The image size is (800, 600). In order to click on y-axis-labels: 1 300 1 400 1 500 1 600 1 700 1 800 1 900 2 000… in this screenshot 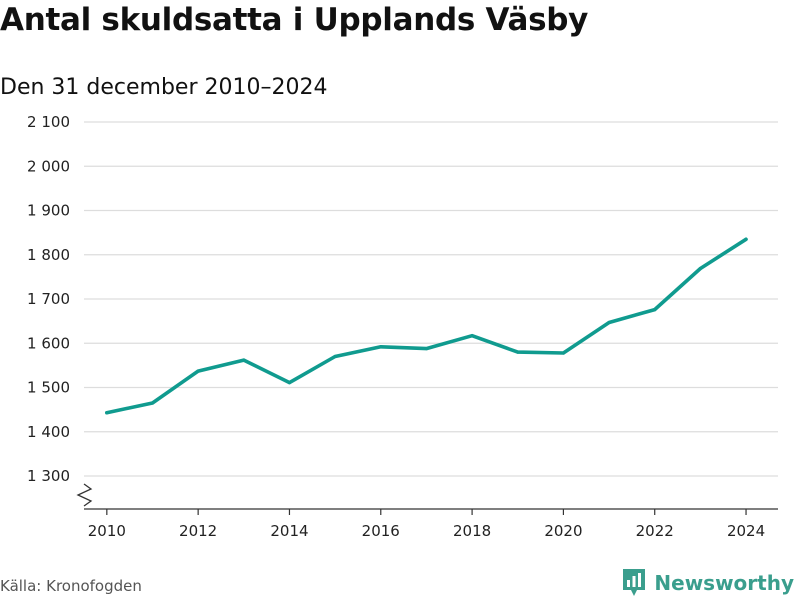, I will do `click(48, 299)`.